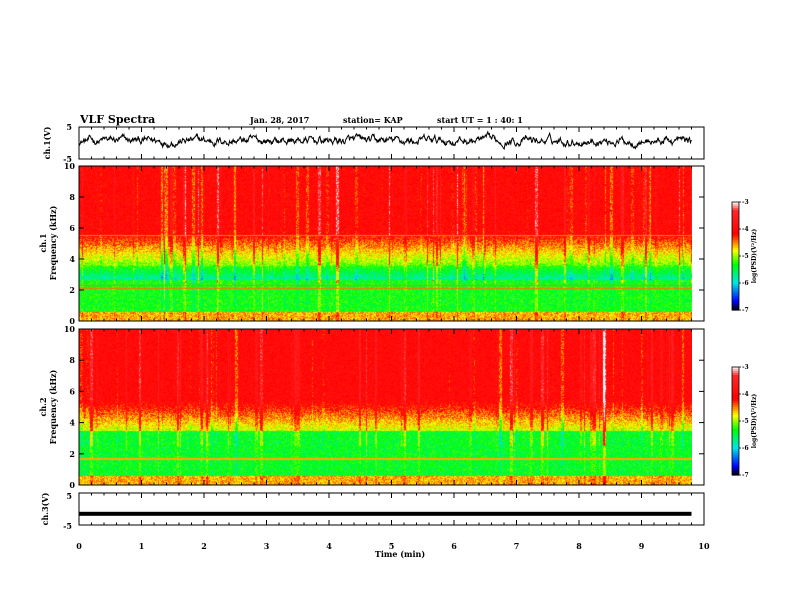  I want to click on start-time-label: start UT = 1 : 40: 1, so click(480, 120).